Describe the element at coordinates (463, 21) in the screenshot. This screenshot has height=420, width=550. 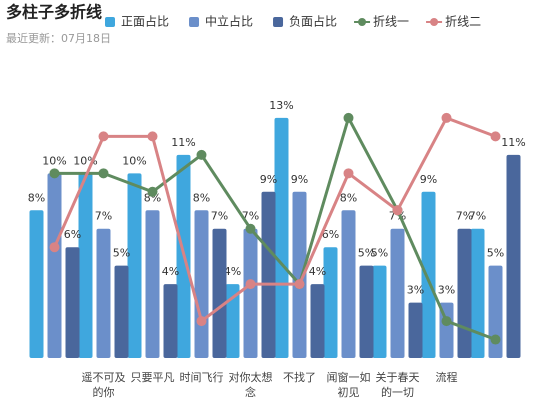
I see `legend-label: 折线二` at that location.